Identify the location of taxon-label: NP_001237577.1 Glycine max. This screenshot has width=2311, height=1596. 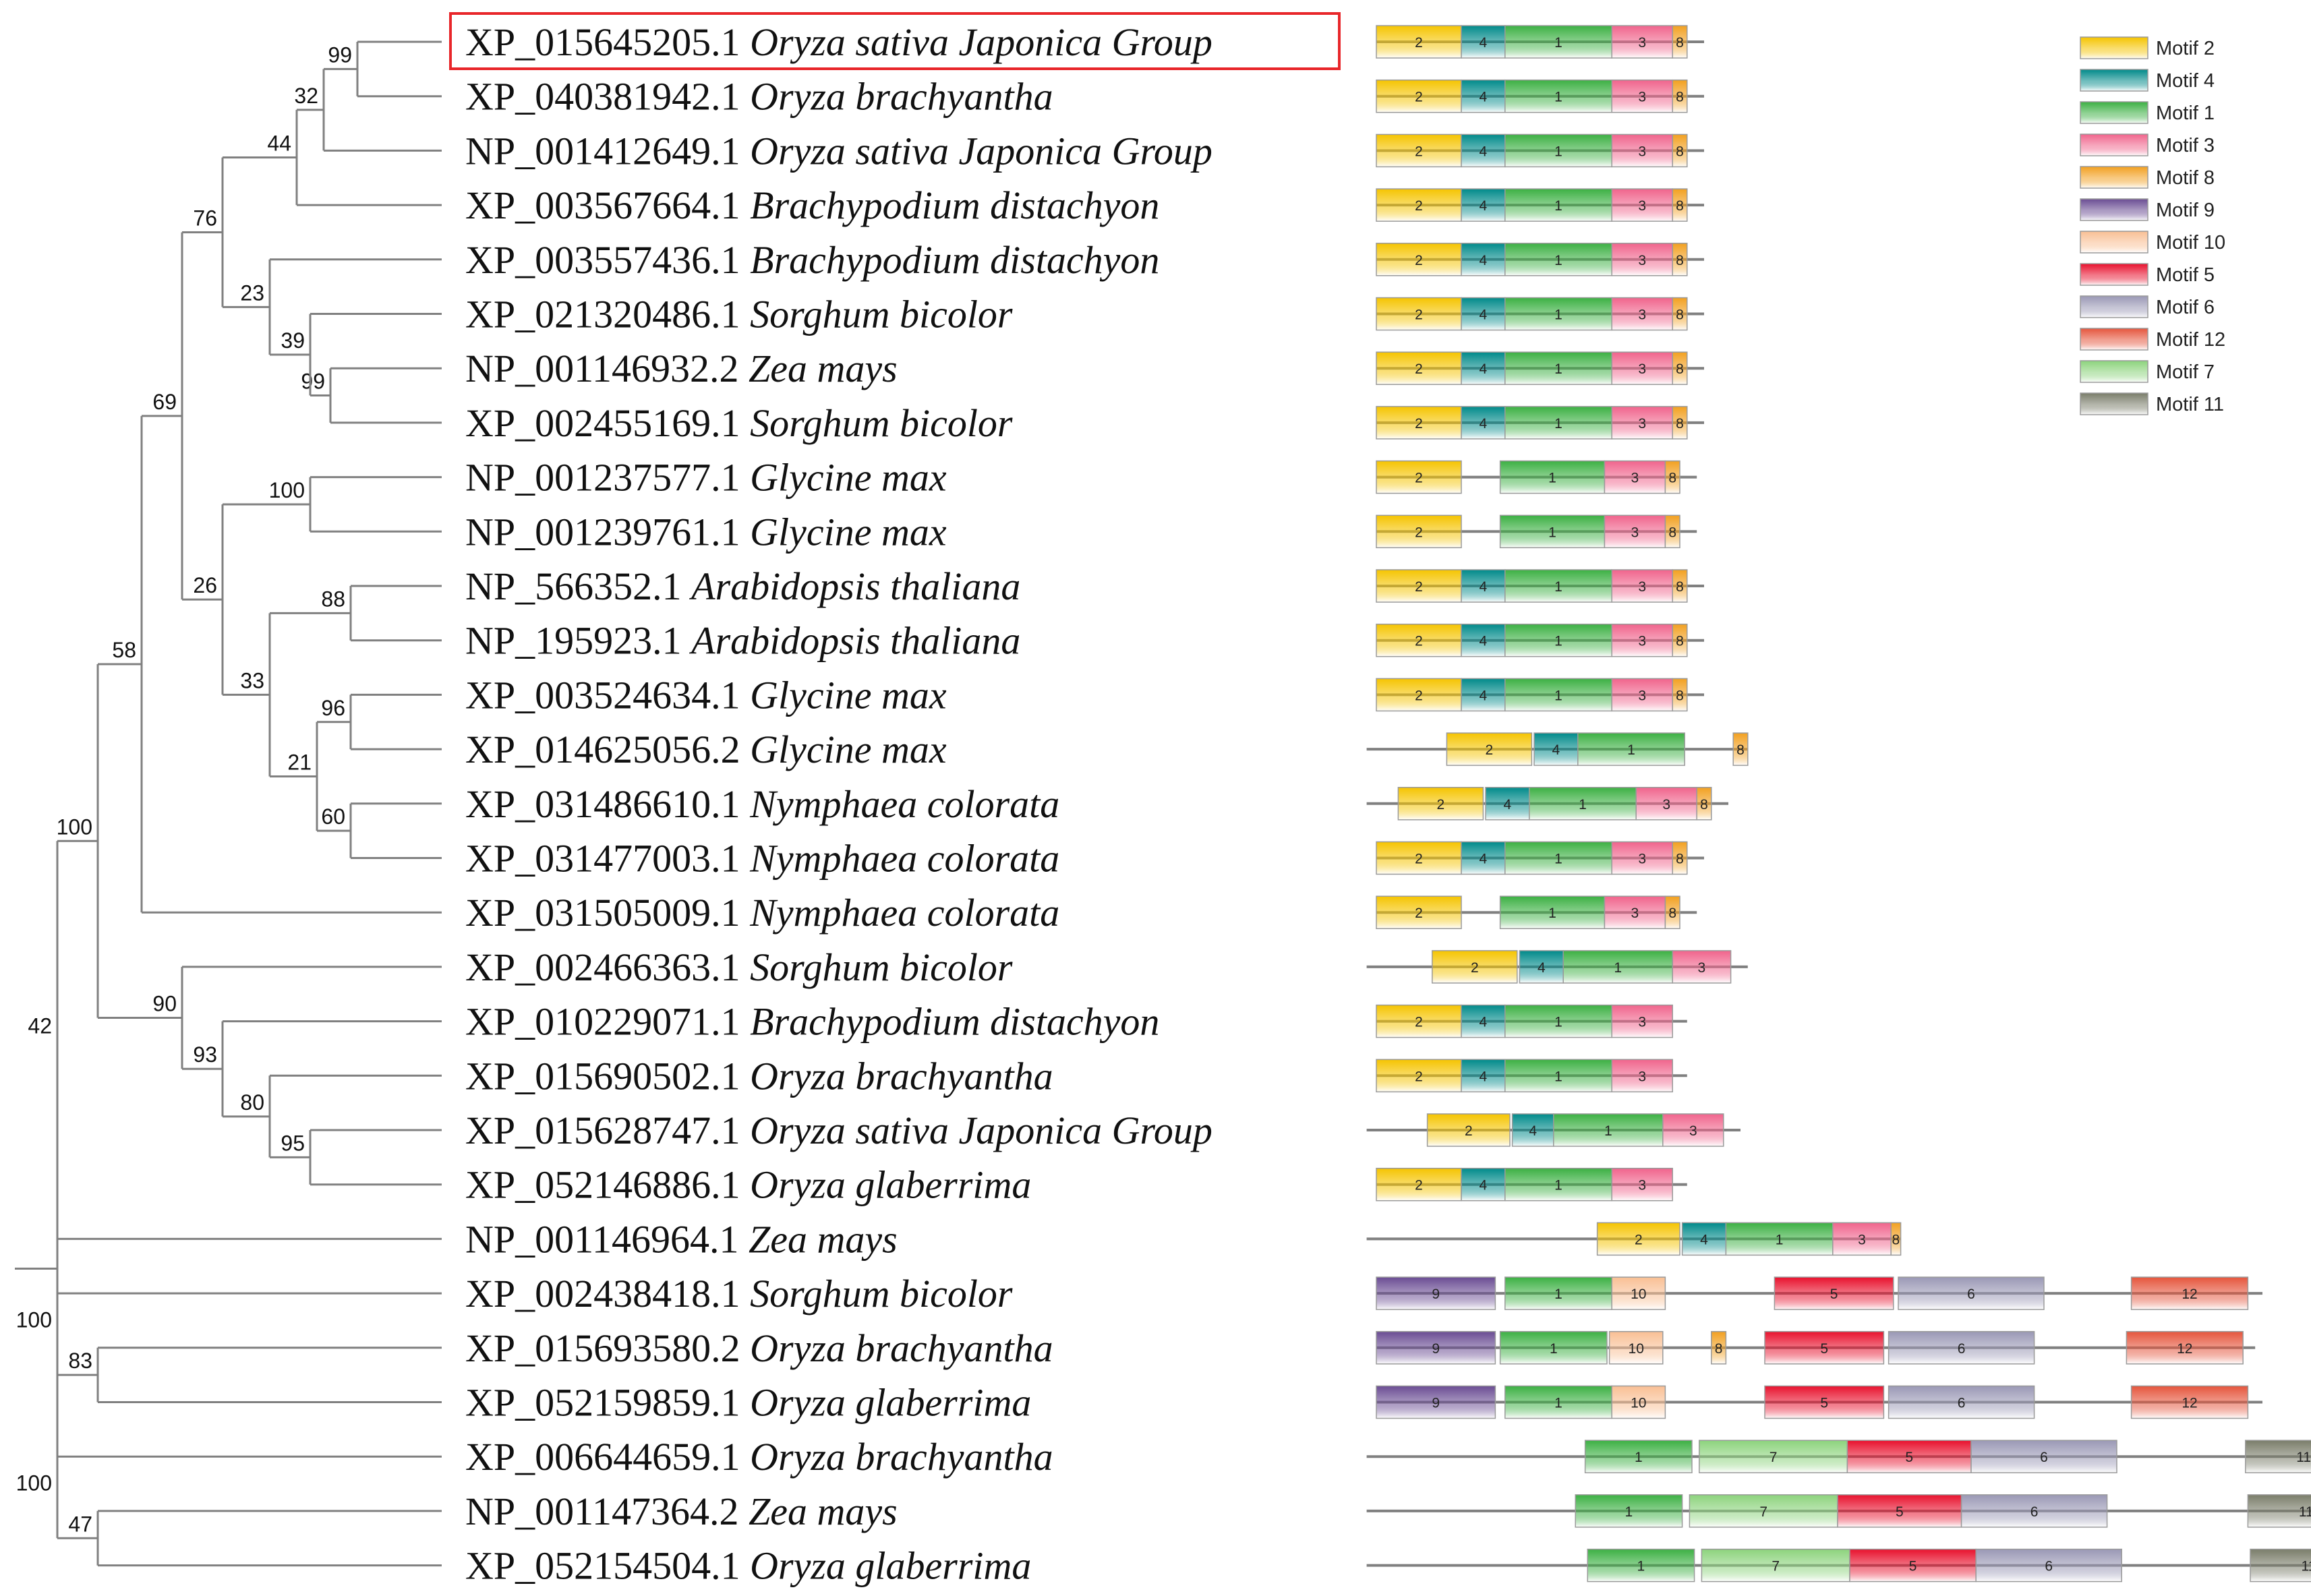
(706, 478).